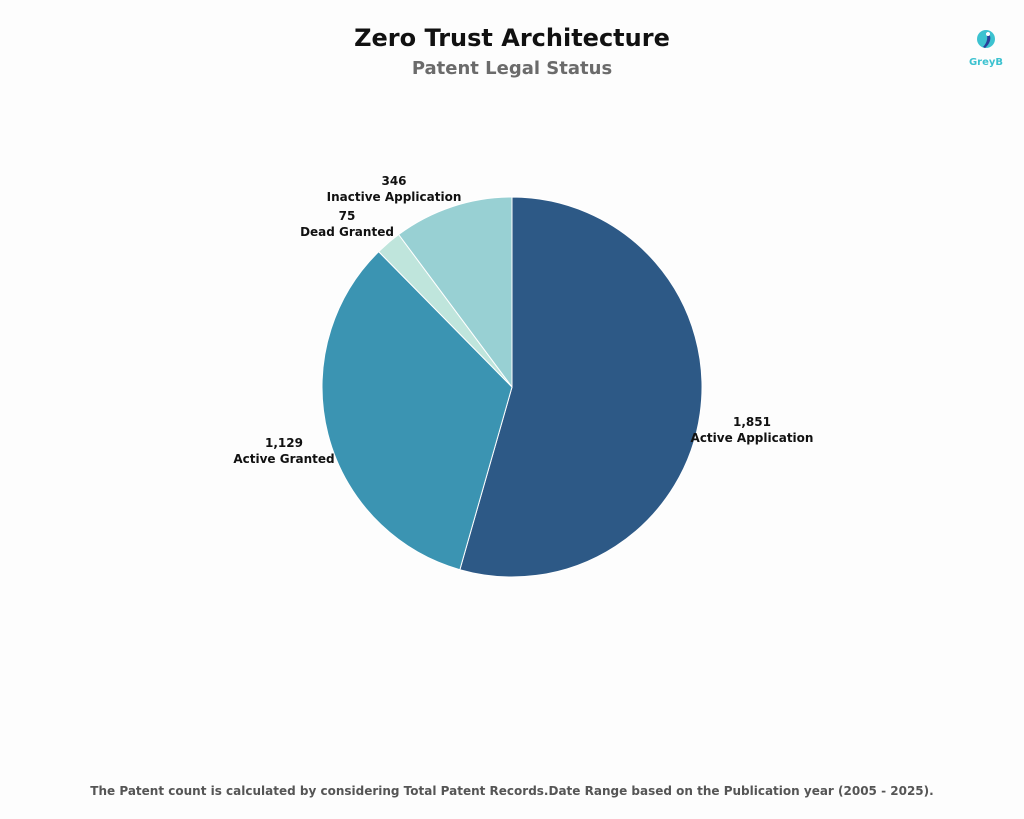 Image resolution: width=1024 pixels, height=819 pixels. I want to click on data-label-category: Active Granted, so click(283, 459).